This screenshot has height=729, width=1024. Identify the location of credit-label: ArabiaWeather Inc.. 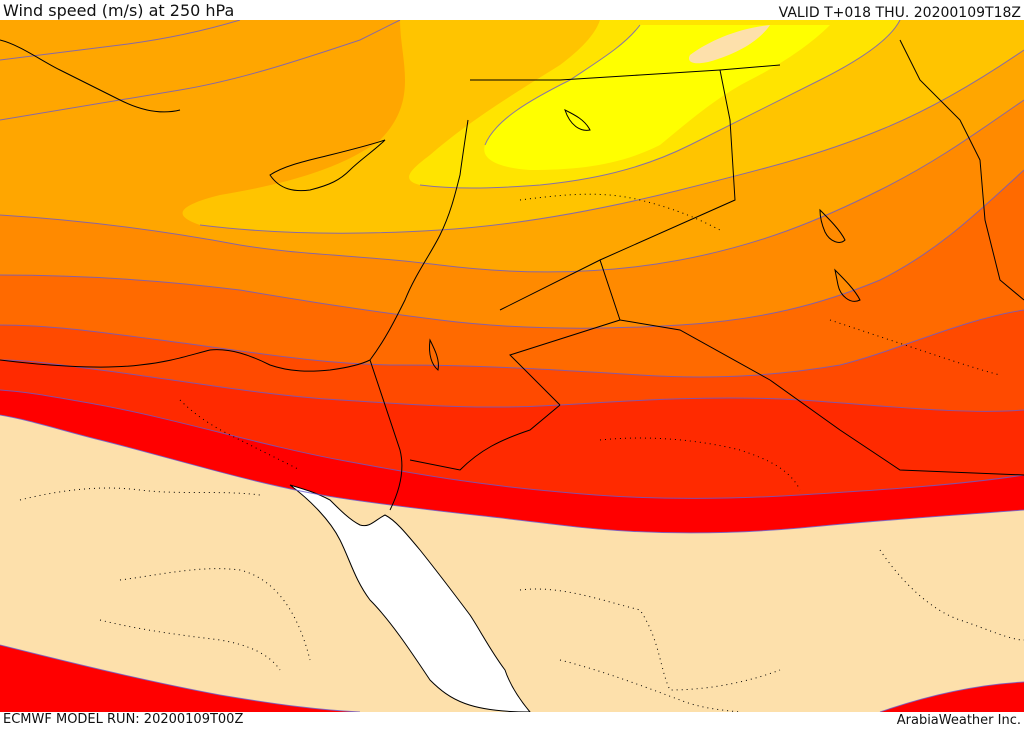
(958, 720).